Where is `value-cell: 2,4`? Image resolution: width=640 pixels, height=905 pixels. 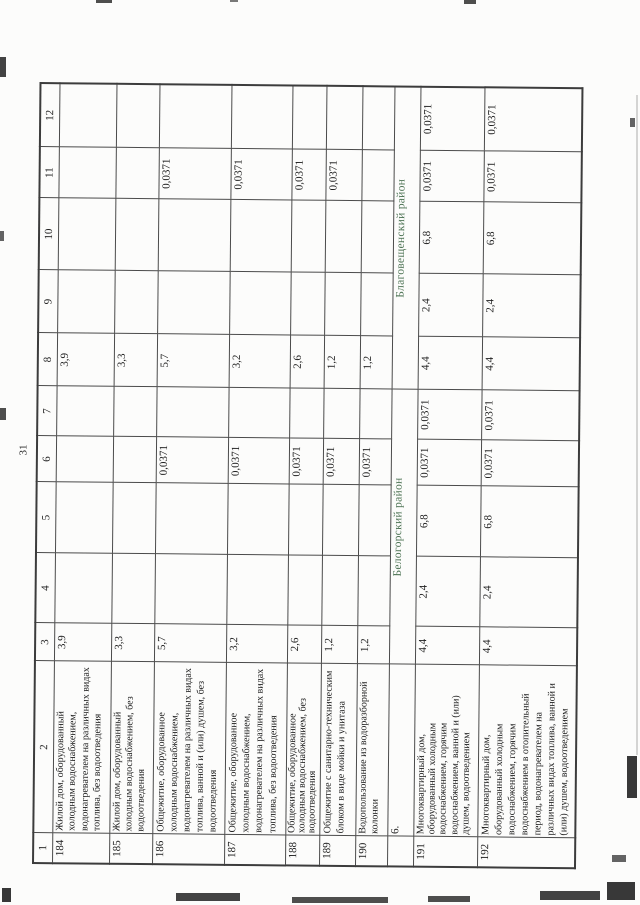
value-cell: 2,4 is located at coordinates (531, 306).